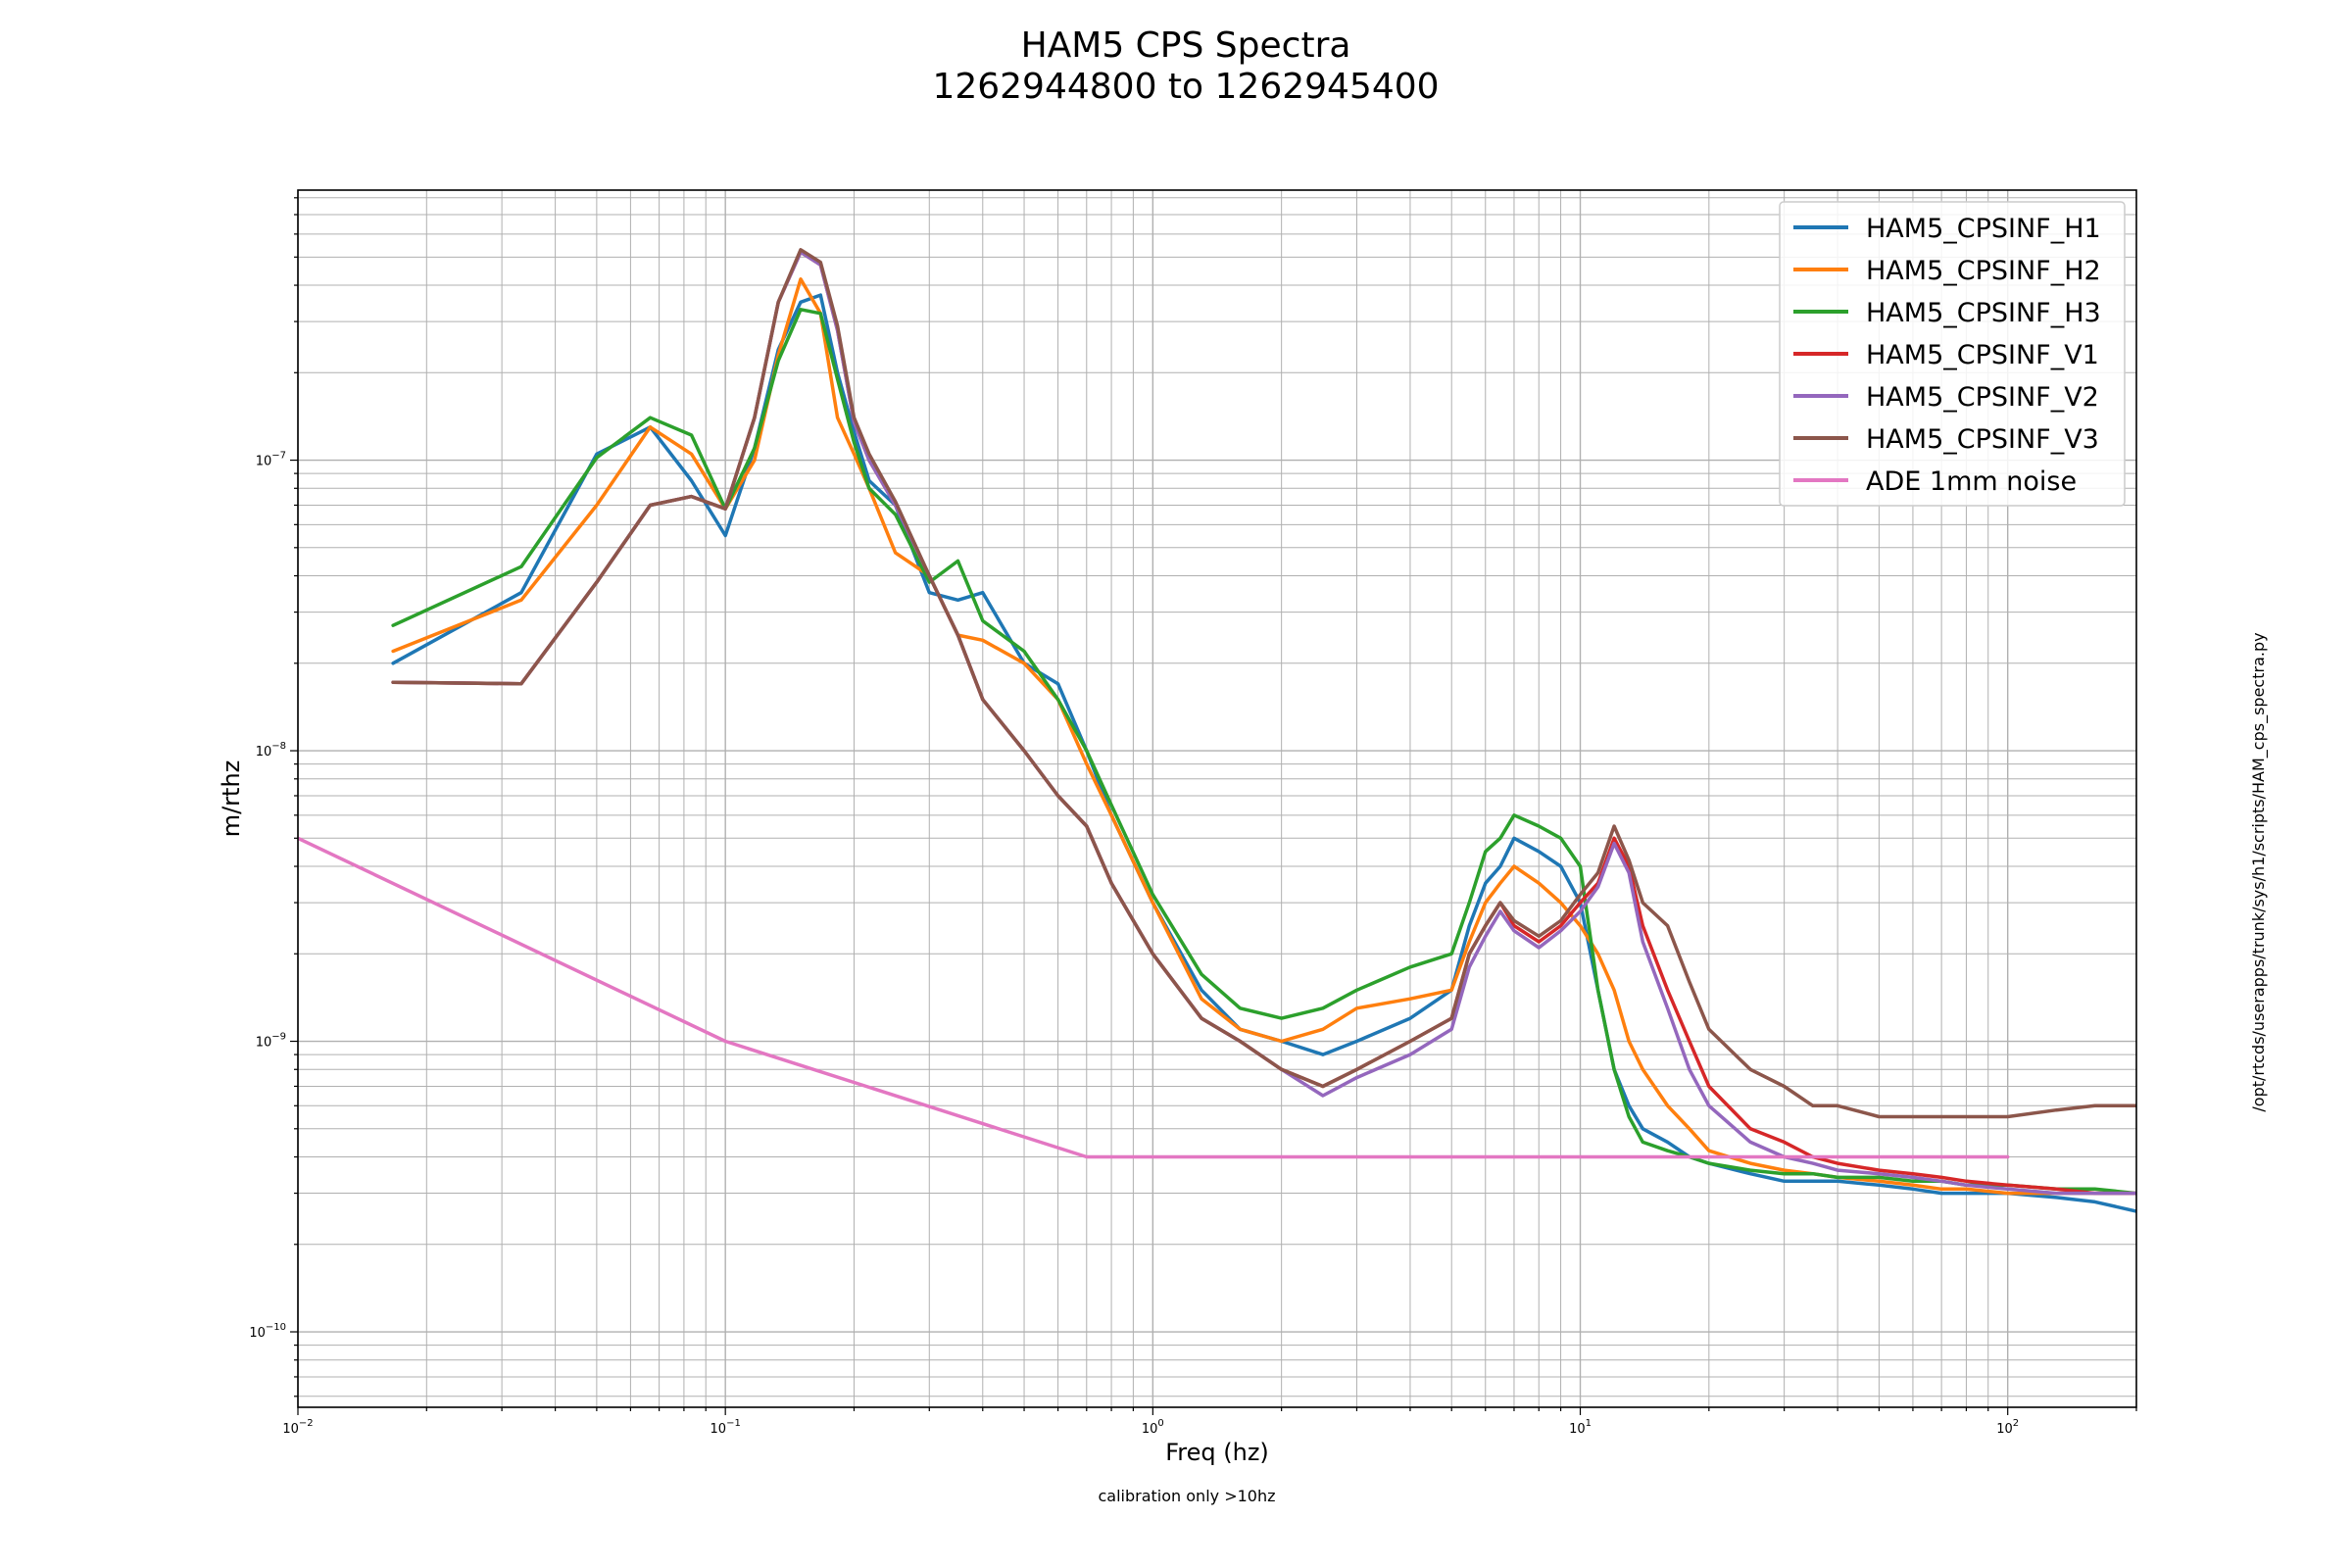  I want to click on legend-label: HAM5_CPSINF_V3, so click(1982, 439).